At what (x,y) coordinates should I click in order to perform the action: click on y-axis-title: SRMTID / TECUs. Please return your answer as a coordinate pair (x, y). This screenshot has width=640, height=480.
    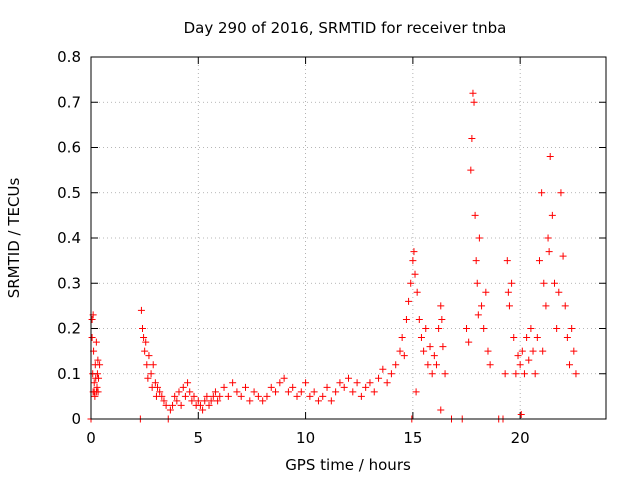
    Looking at the image, I should click on (14, 238).